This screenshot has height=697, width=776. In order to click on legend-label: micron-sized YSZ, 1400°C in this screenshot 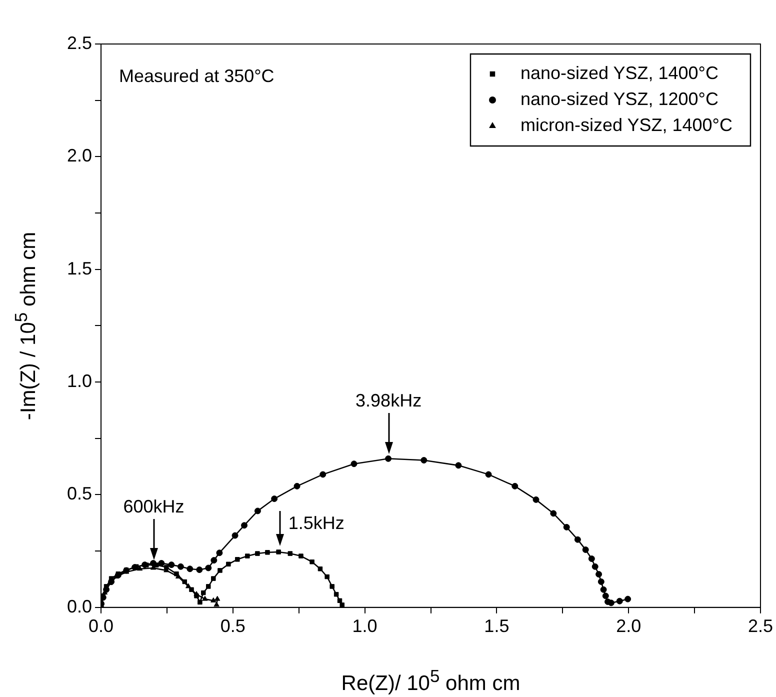, I will do `click(626, 124)`.